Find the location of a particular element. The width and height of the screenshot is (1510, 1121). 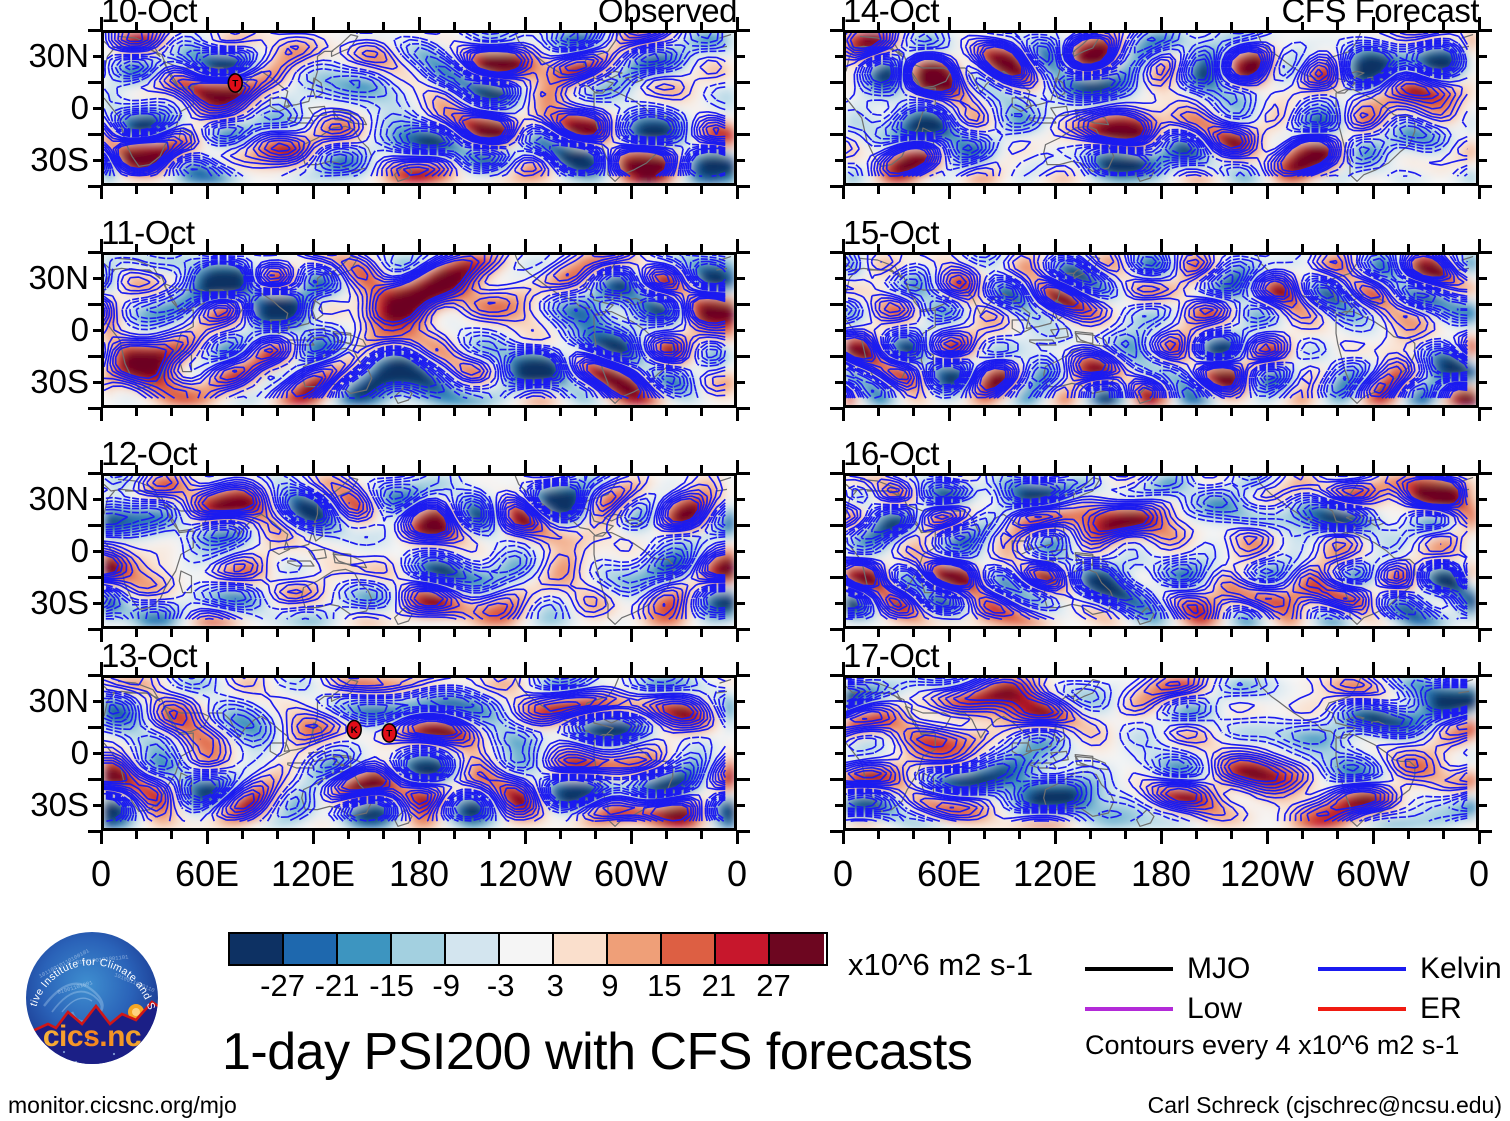

y-tick-label: 30N is located at coordinates (58, 498).